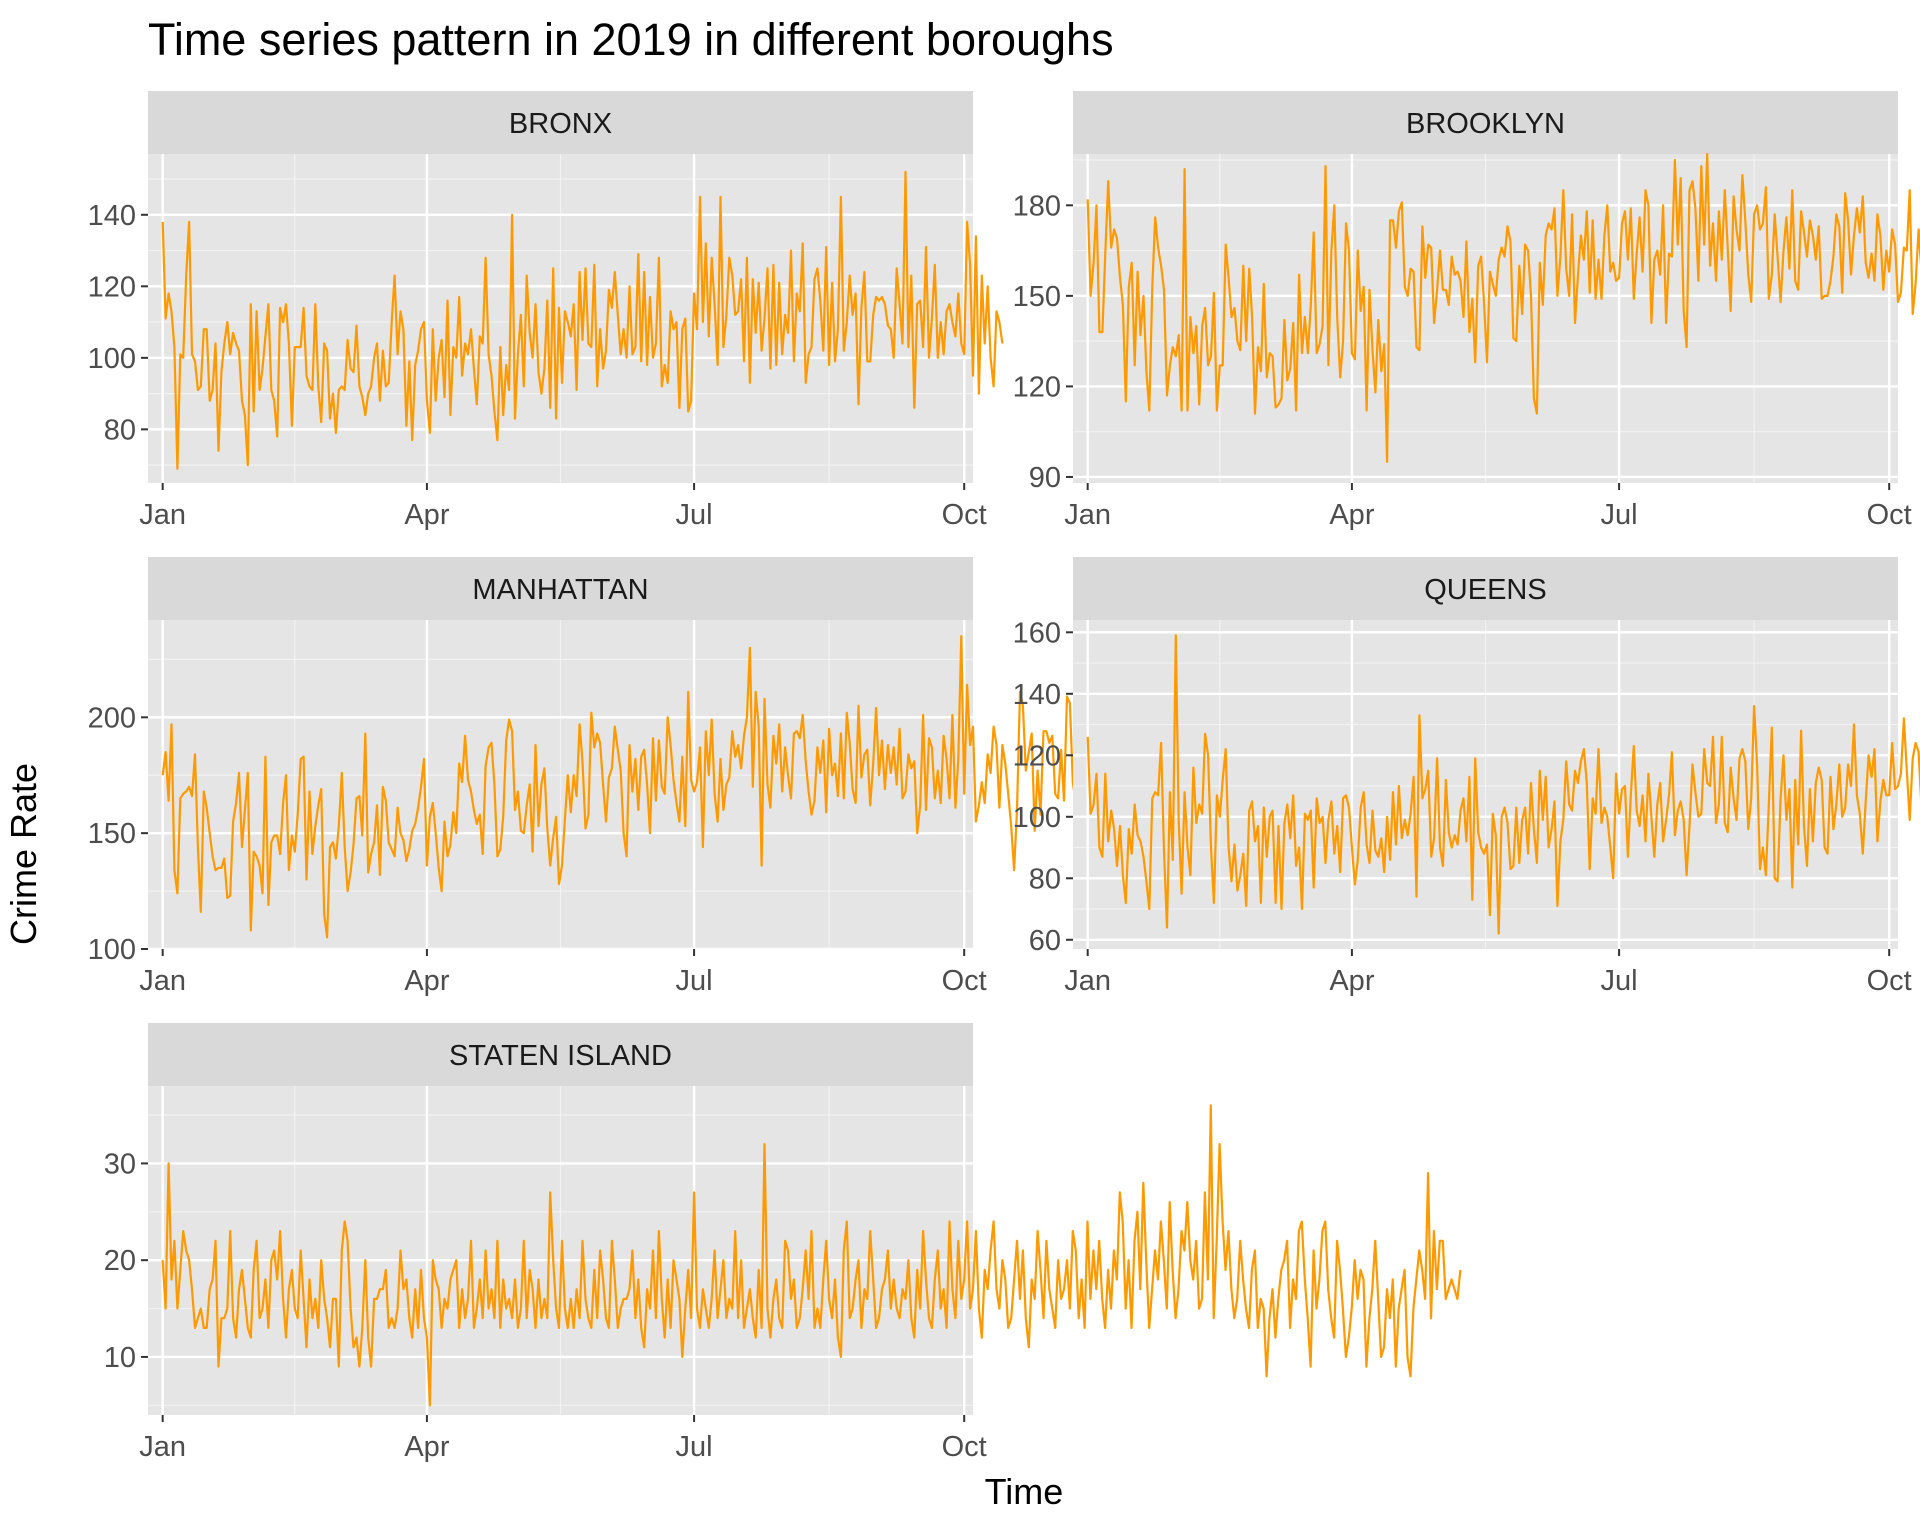  I want to click on x-tick-label-manhattan: Apr, so click(426, 981).